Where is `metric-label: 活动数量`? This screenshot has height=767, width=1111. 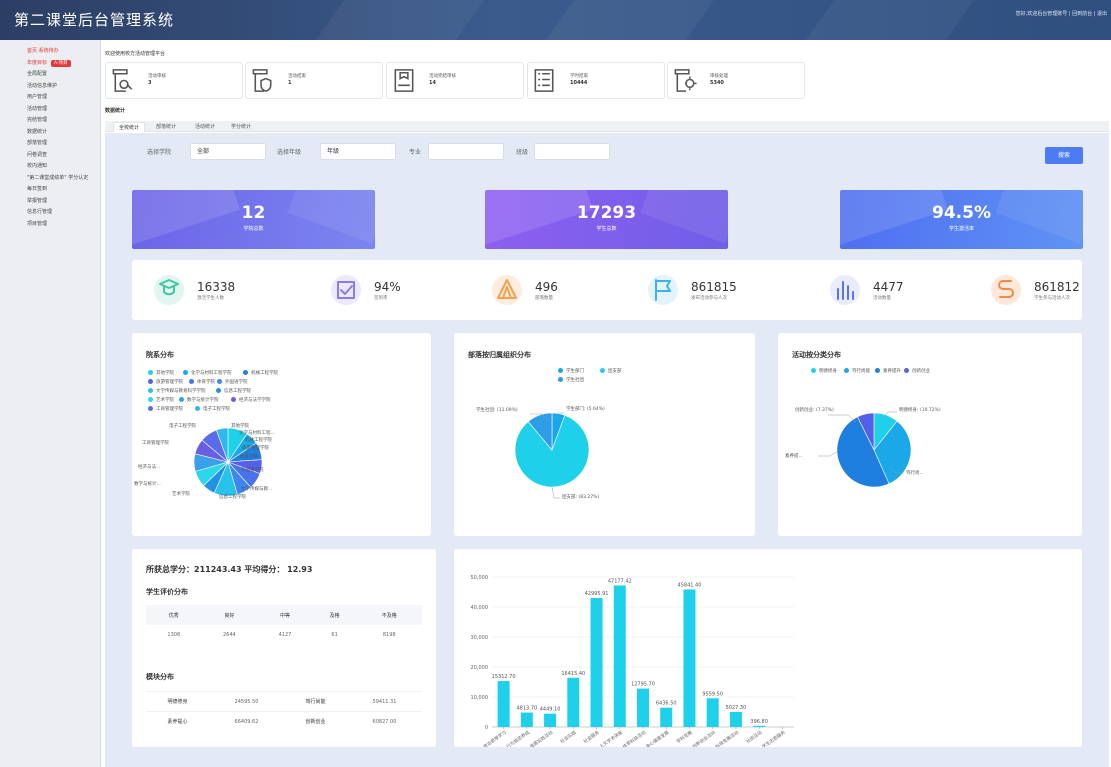
metric-label: 活动数量 is located at coordinates (882, 298).